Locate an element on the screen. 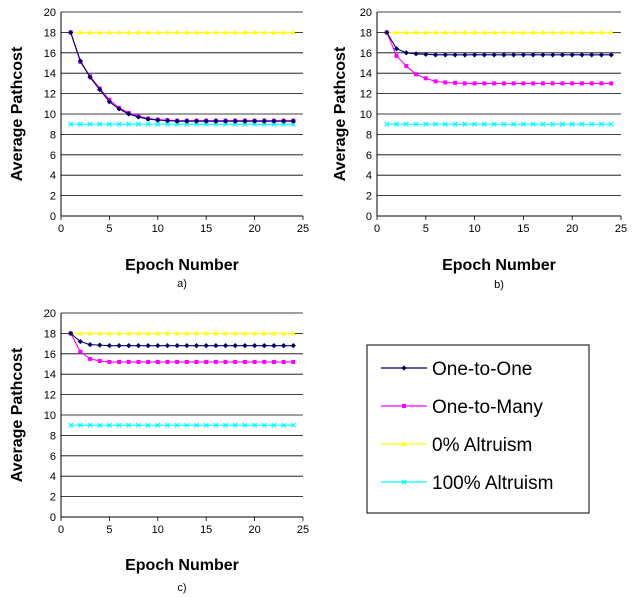 This screenshot has width=634, height=597. x-axis-label: Epoch Number is located at coordinates (499, 265).